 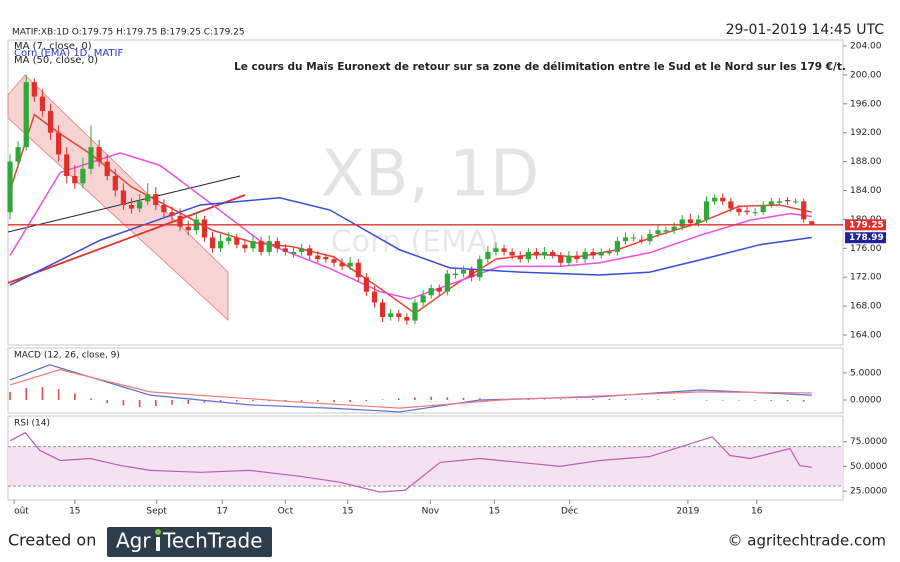 What do you see at coordinates (866, 46) in the screenshot?
I see `y-tick-label: 204.00` at bounding box center [866, 46].